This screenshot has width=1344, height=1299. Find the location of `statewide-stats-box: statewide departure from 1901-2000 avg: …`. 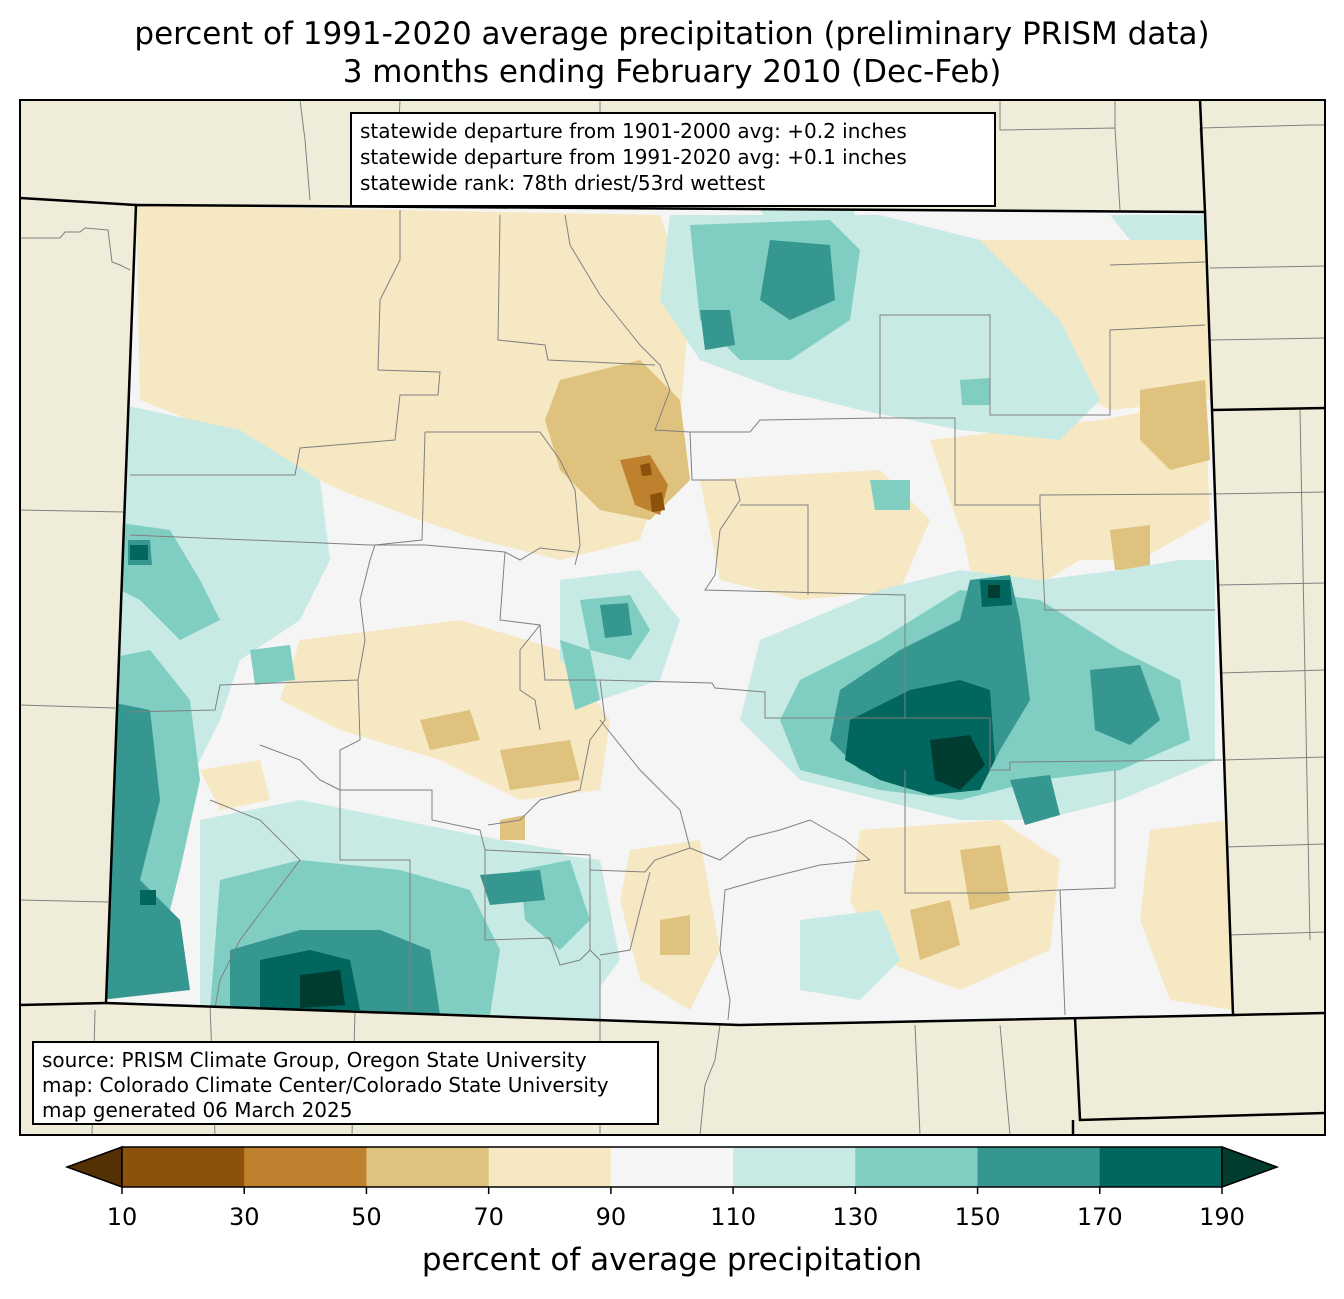

statewide-stats-box: statewide departure from 1901-2000 avg: … is located at coordinates (673, 159).